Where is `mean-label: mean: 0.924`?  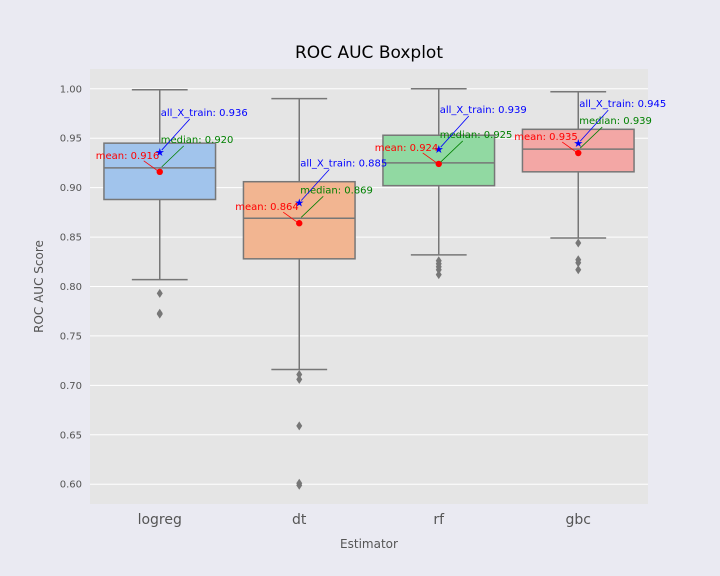 mean-label: mean: 0.924 is located at coordinates (407, 148).